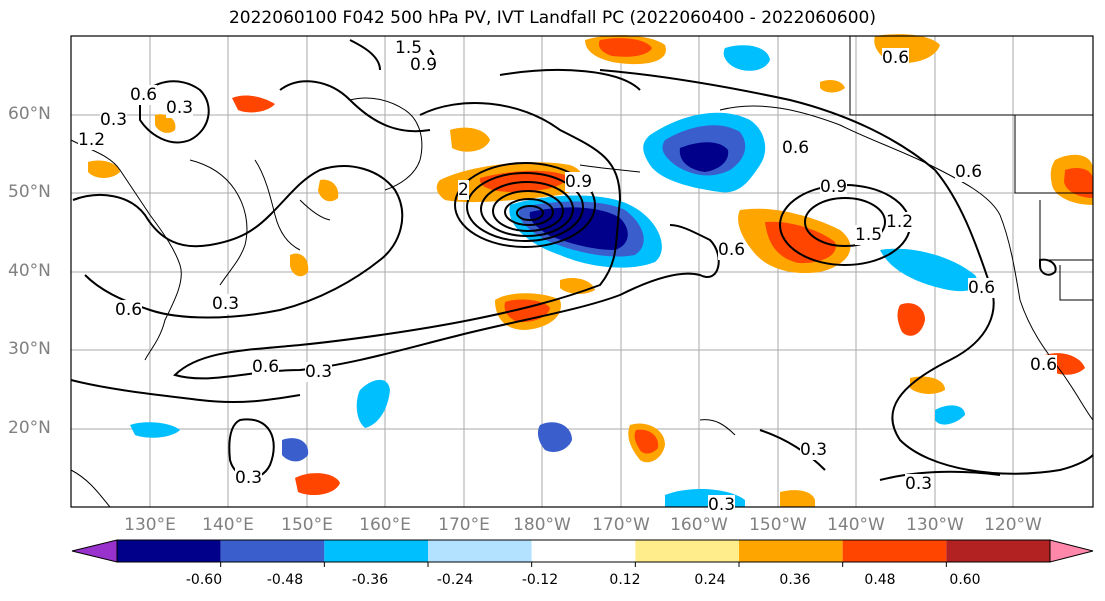 This screenshot has height=601, width=1105. I want to click on colorbar-label: -0.36, so click(370, 580).